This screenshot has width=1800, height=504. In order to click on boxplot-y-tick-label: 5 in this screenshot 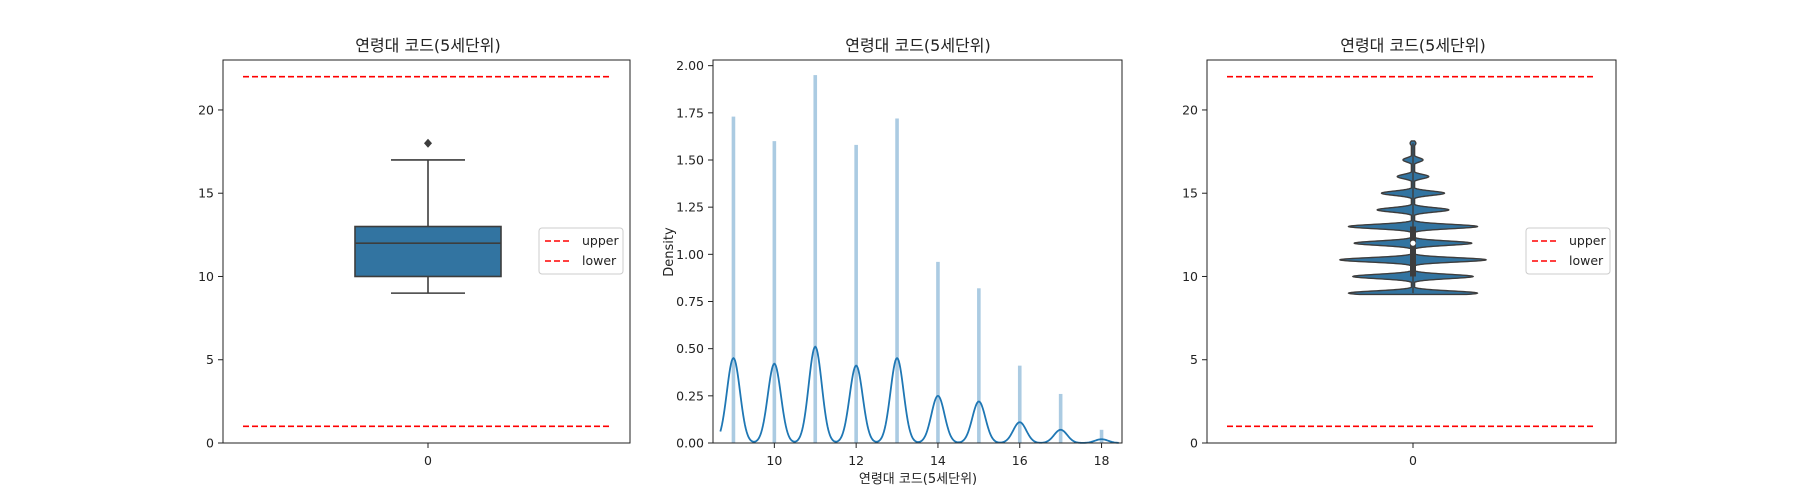, I will do `click(210, 359)`.